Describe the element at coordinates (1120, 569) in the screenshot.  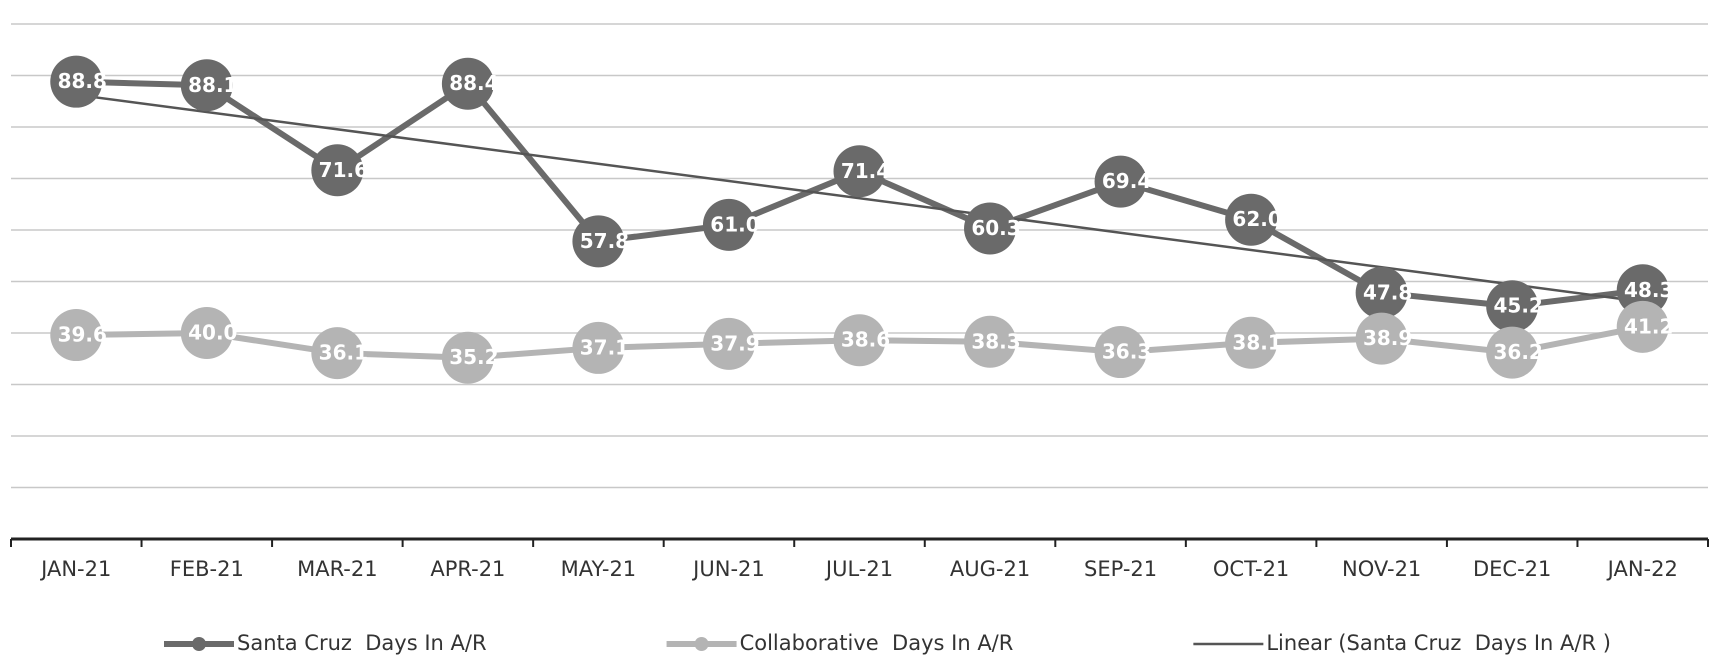
I see `x-tick-label: SEP-21` at that location.